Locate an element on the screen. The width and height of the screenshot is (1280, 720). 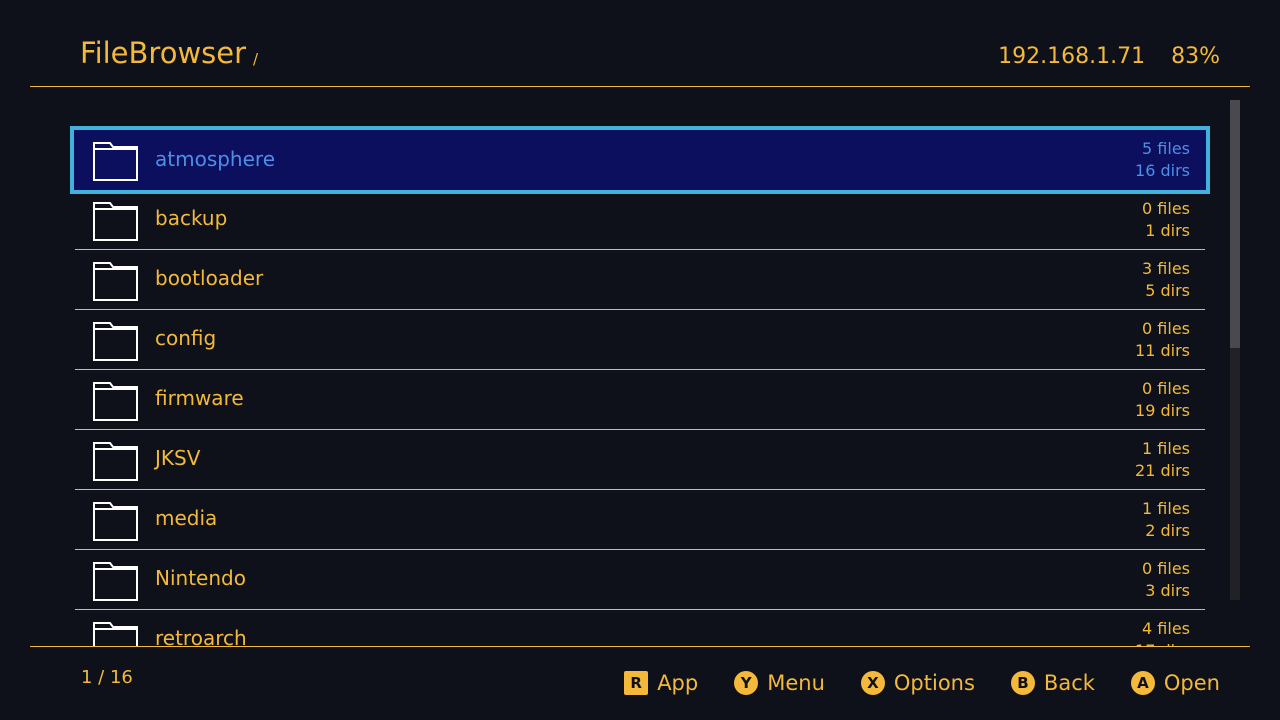
header-divider is located at coordinates (640, 86).